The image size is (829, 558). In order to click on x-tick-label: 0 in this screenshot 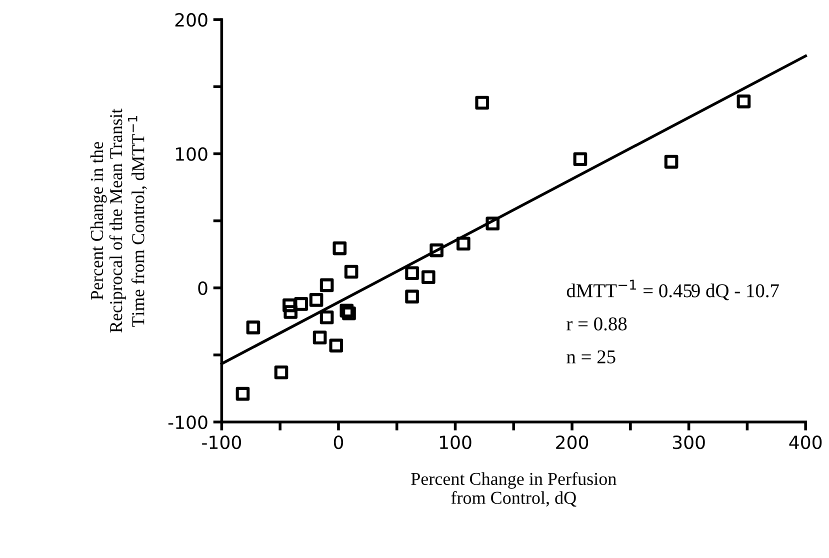, I will do `click(339, 443)`.